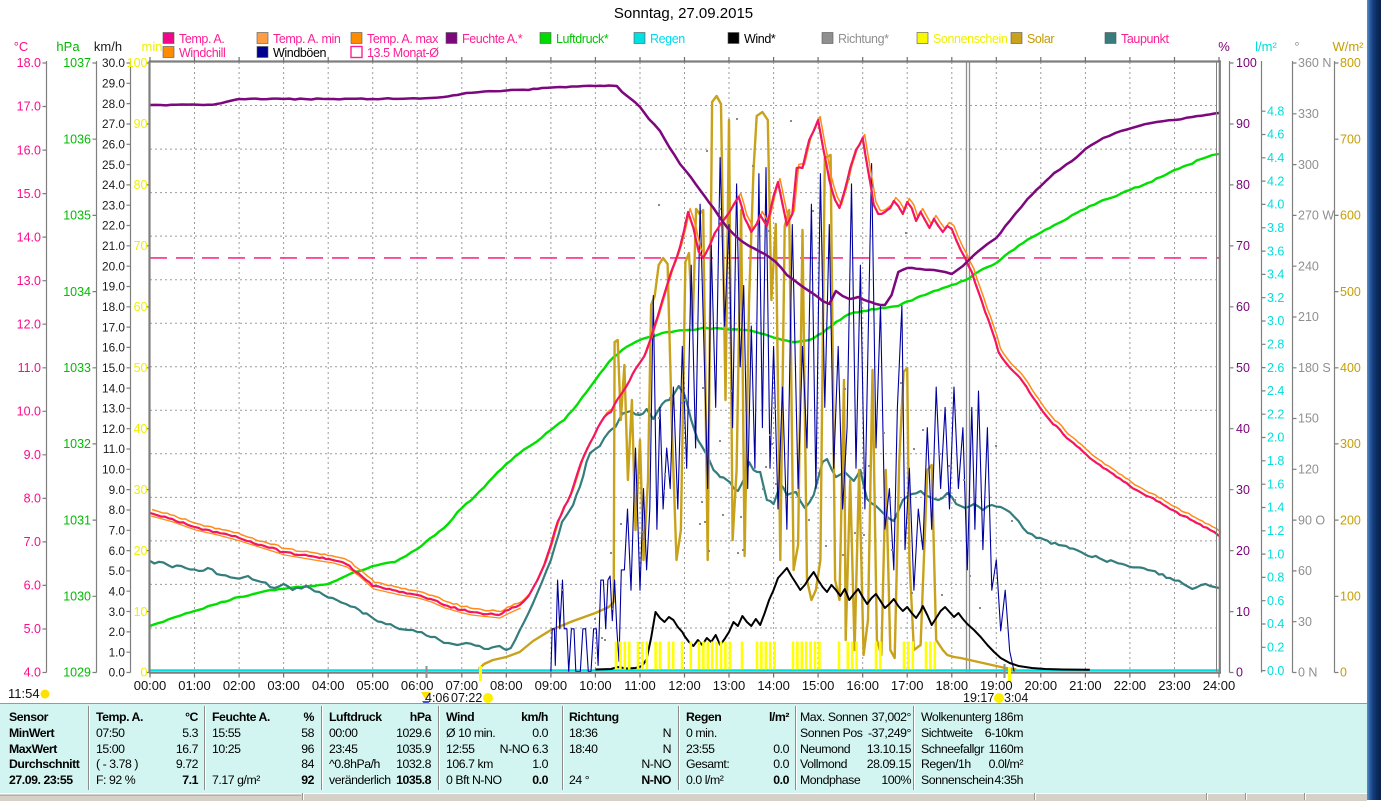 The image size is (1381, 801). What do you see at coordinates (113, 165) in the screenshot?
I see `svg-text: 25.0` at bounding box center [113, 165].